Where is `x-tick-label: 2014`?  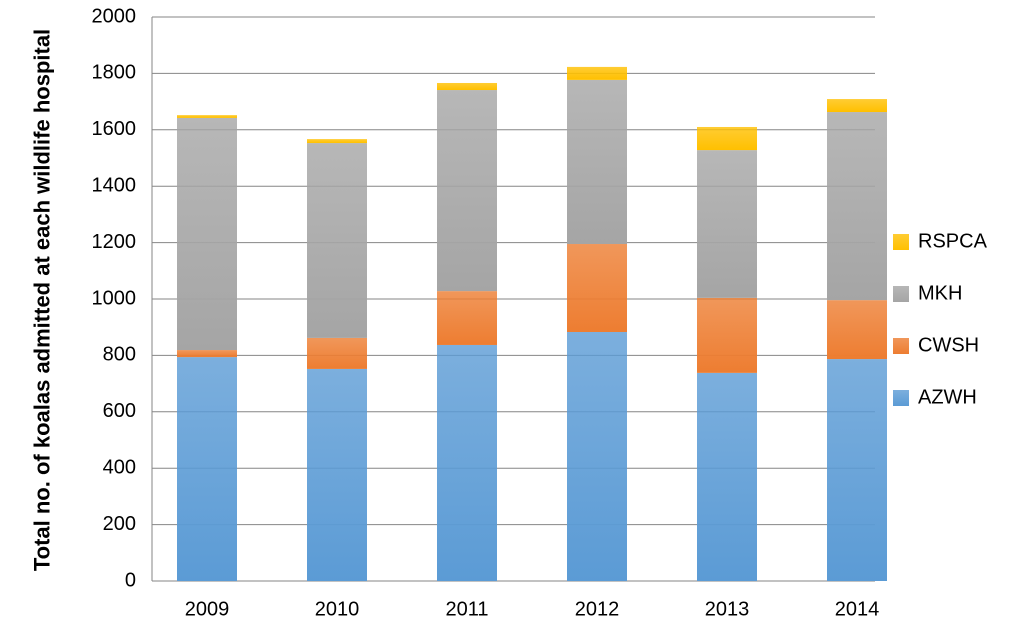 x-tick-label: 2014 is located at coordinates (857, 609).